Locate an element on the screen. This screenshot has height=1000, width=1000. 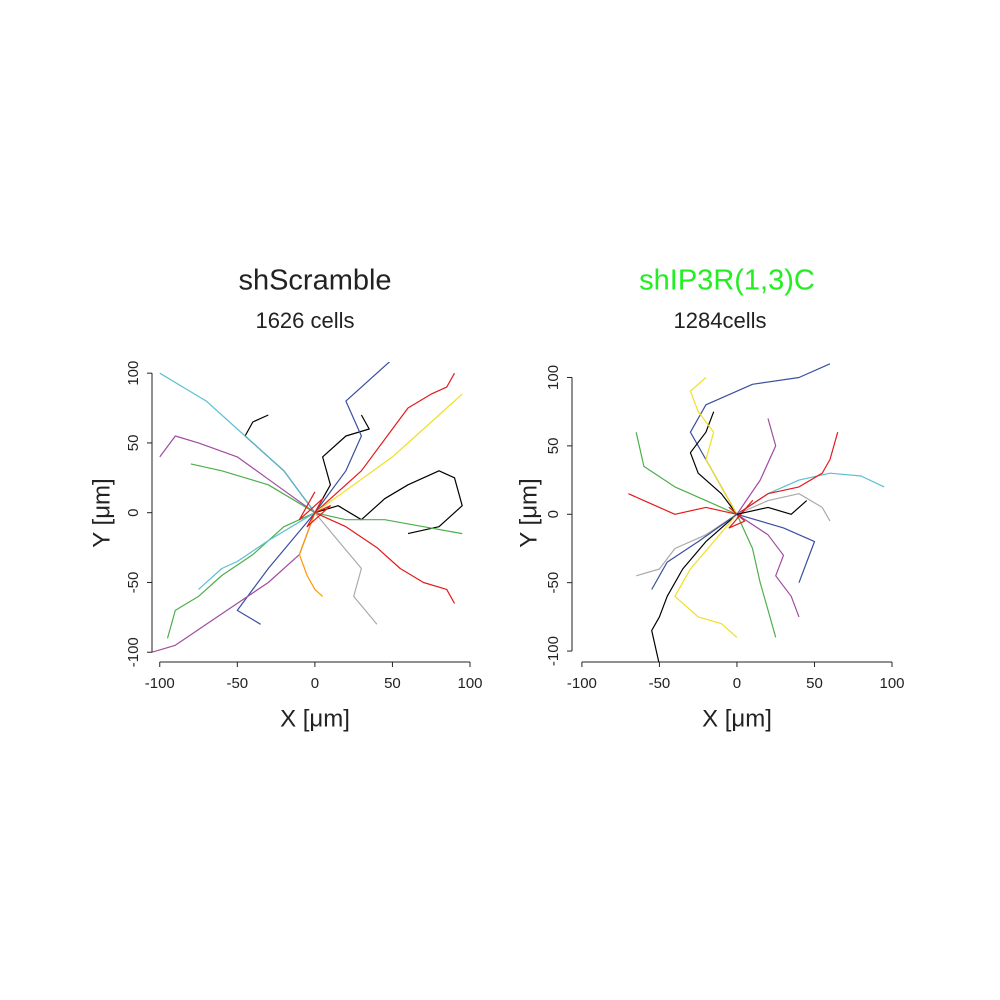
panel-subtitle: 1284cells is located at coordinates (720, 320).